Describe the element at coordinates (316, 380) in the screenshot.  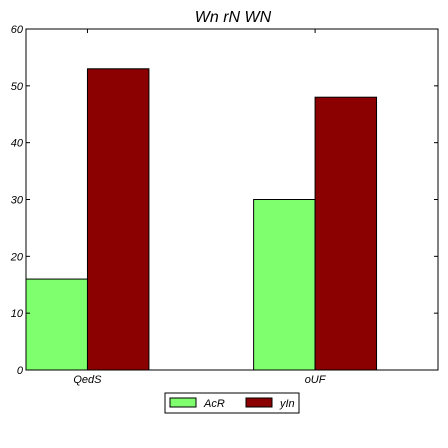
I see `x-tick-label: oUF` at that location.